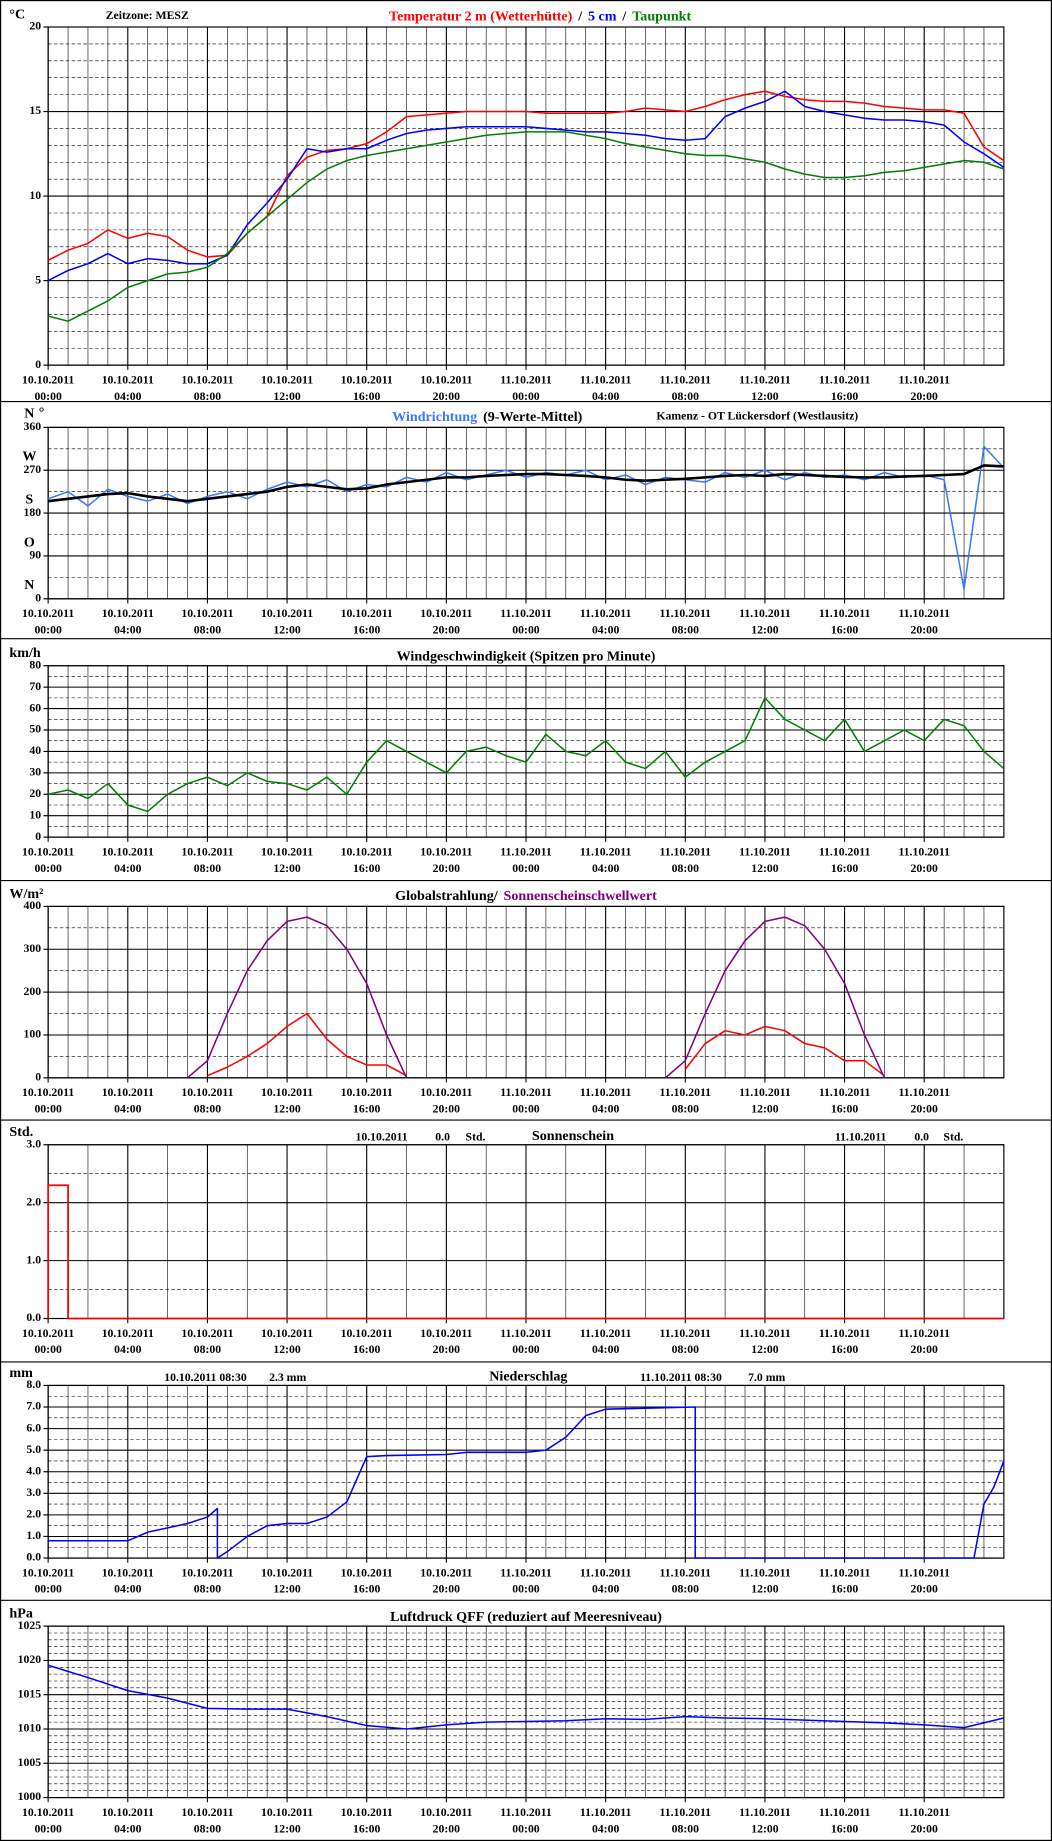 The image size is (1052, 1841). What do you see at coordinates (128, 1580) in the screenshot?
I see `x-tick-label: 10.10.2011 04:00` at bounding box center [128, 1580].